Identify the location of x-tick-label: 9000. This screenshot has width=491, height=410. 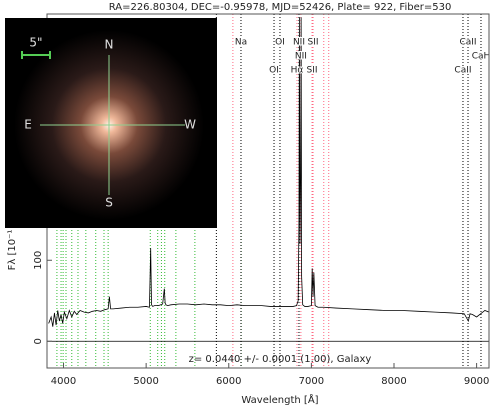
(476, 381).